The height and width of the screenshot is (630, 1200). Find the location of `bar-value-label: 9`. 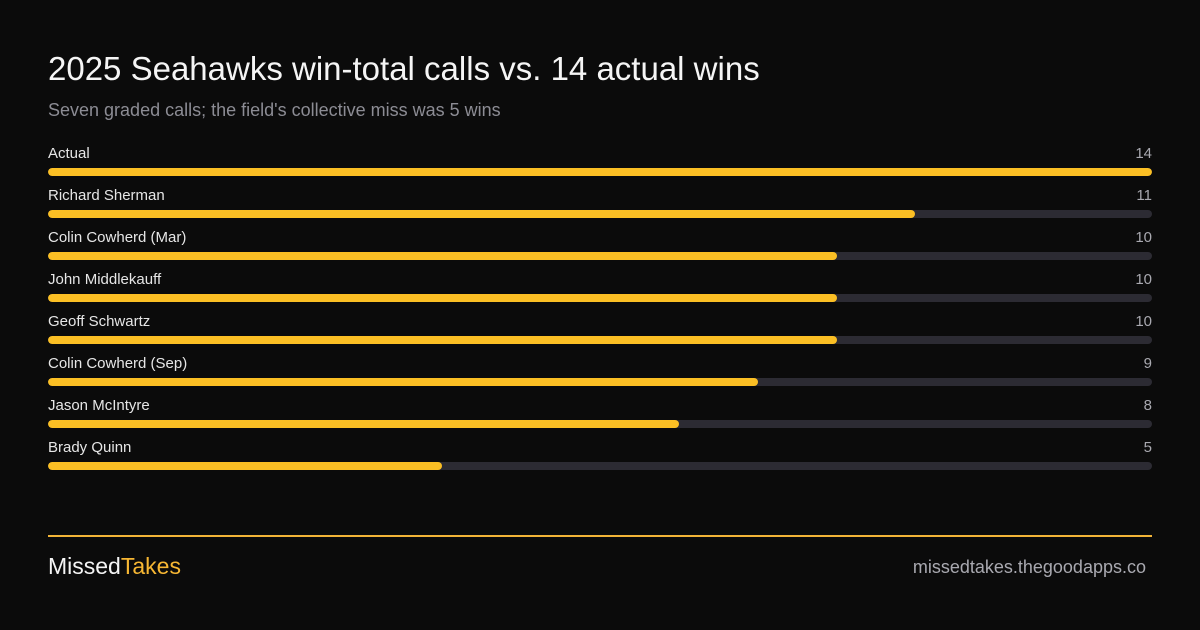

bar-value-label: 9 is located at coordinates (1147, 363).